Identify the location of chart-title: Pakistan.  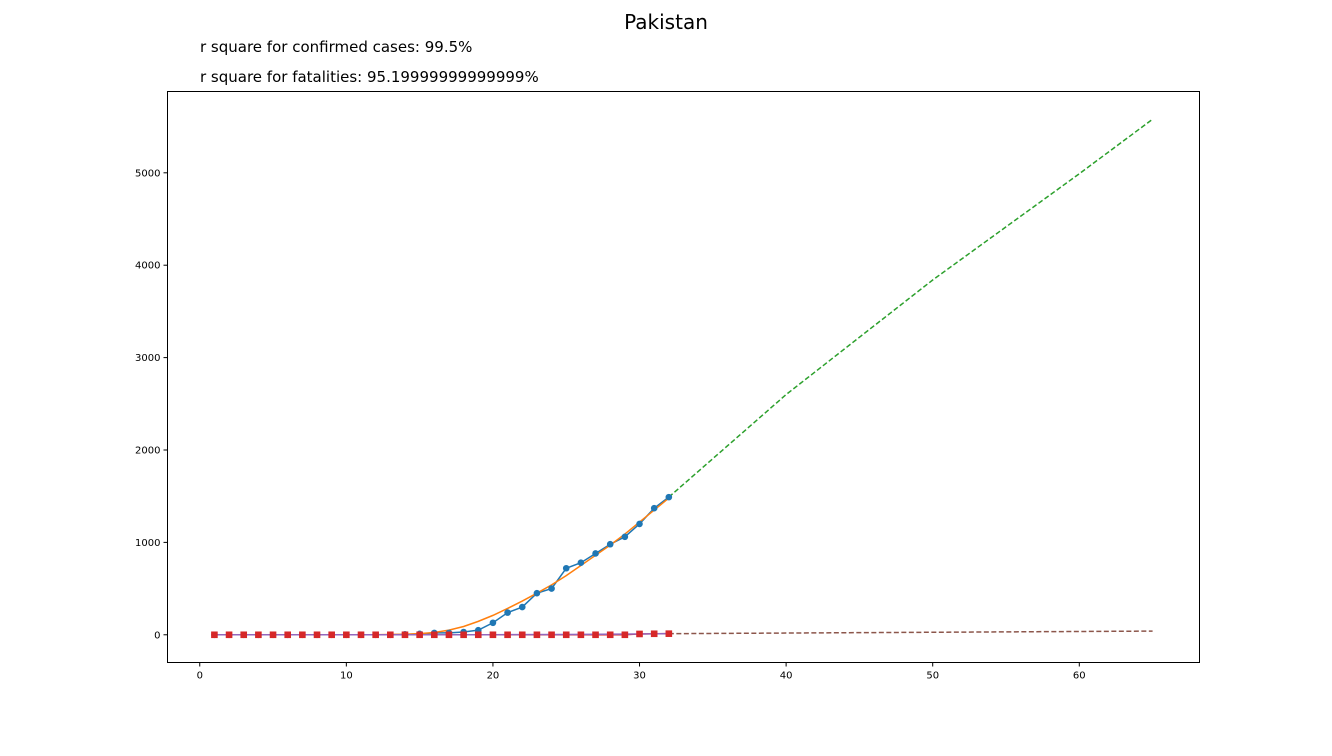
(666, 22).